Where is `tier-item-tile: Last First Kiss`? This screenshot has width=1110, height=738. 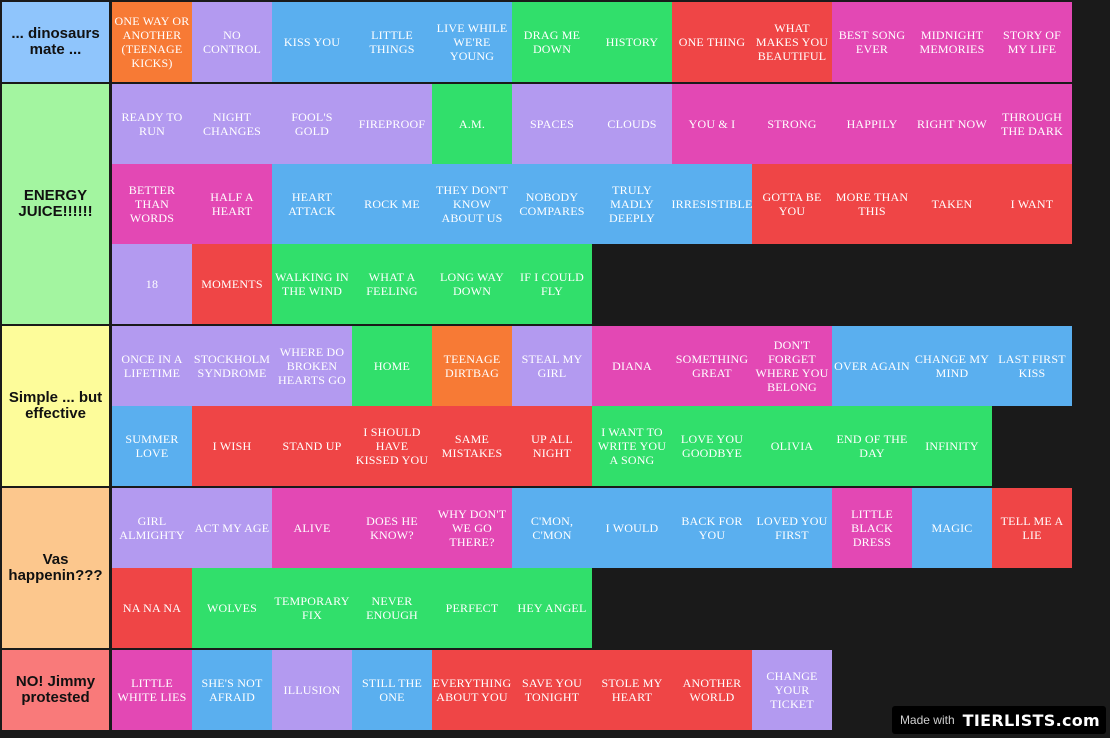
tier-item-tile: Last First Kiss is located at coordinates (1032, 366).